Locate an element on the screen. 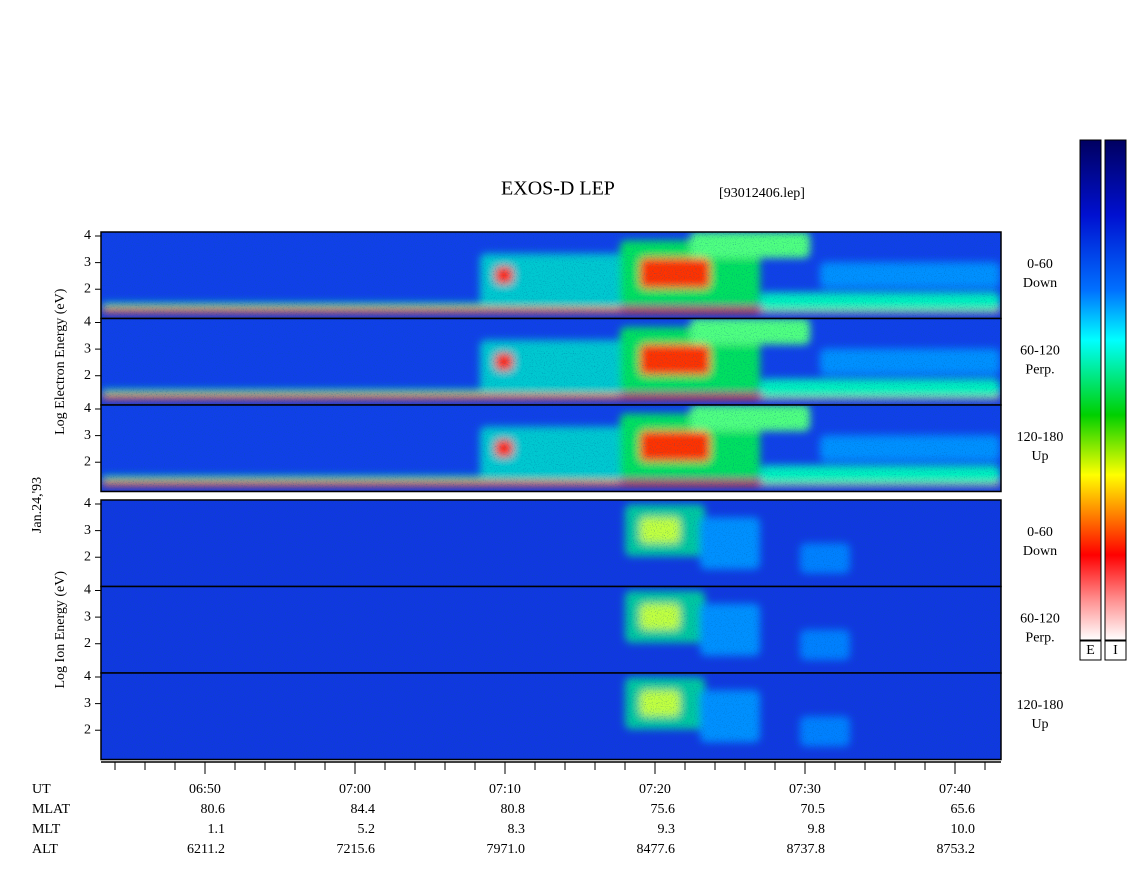 This screenshot has width=1130, height=875. row-value: 75.6 is located at coordinates (663, 809).